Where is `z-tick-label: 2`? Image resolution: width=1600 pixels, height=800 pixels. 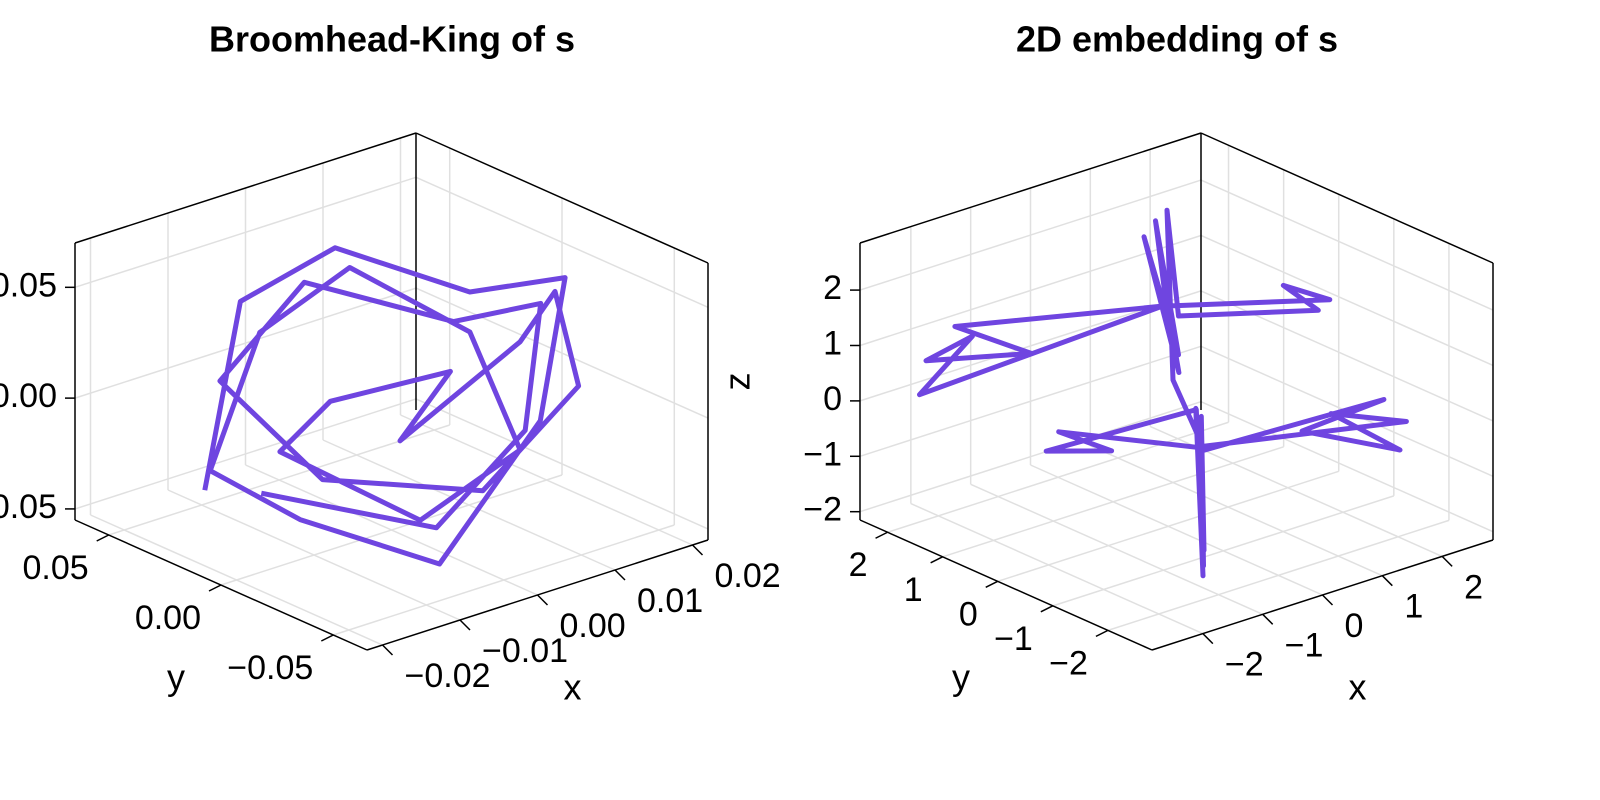
z-tick-label: 2 is located at coordinates (832, 288).